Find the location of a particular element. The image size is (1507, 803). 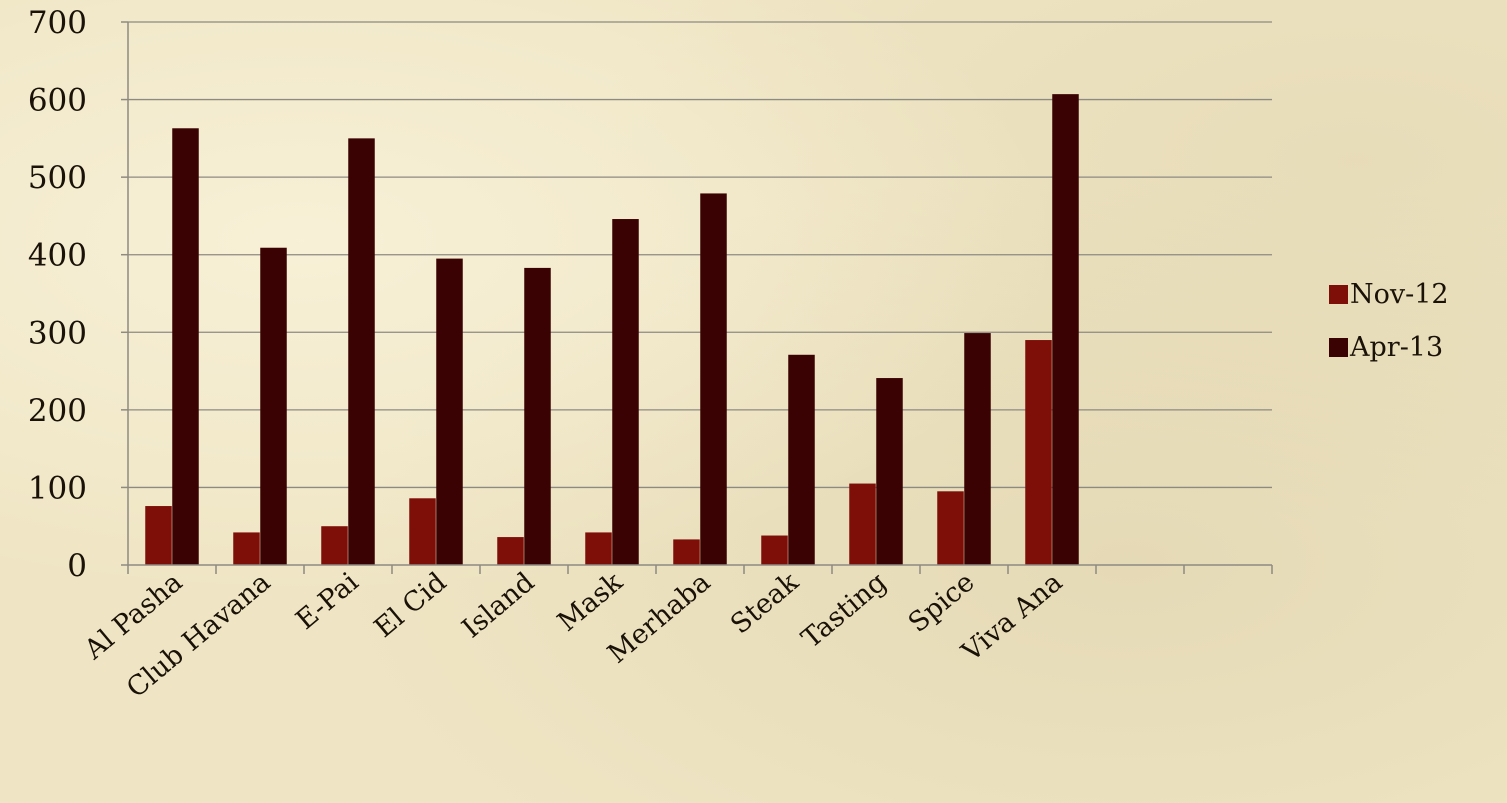

y-tick-label: 100 is located at coordinates (57, 488).